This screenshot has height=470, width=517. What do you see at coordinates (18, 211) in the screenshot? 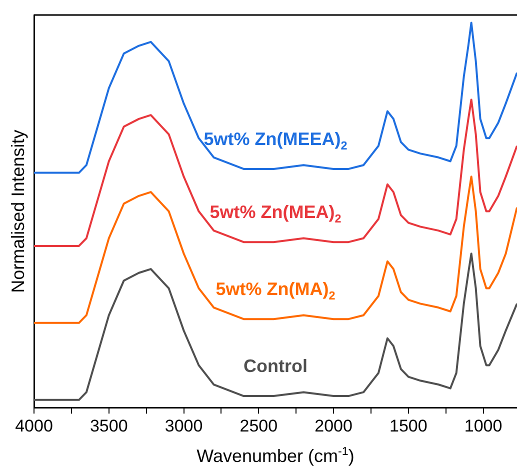
I see `y-axis-title: Normalised Intensity` at bounding box center [18, 211].